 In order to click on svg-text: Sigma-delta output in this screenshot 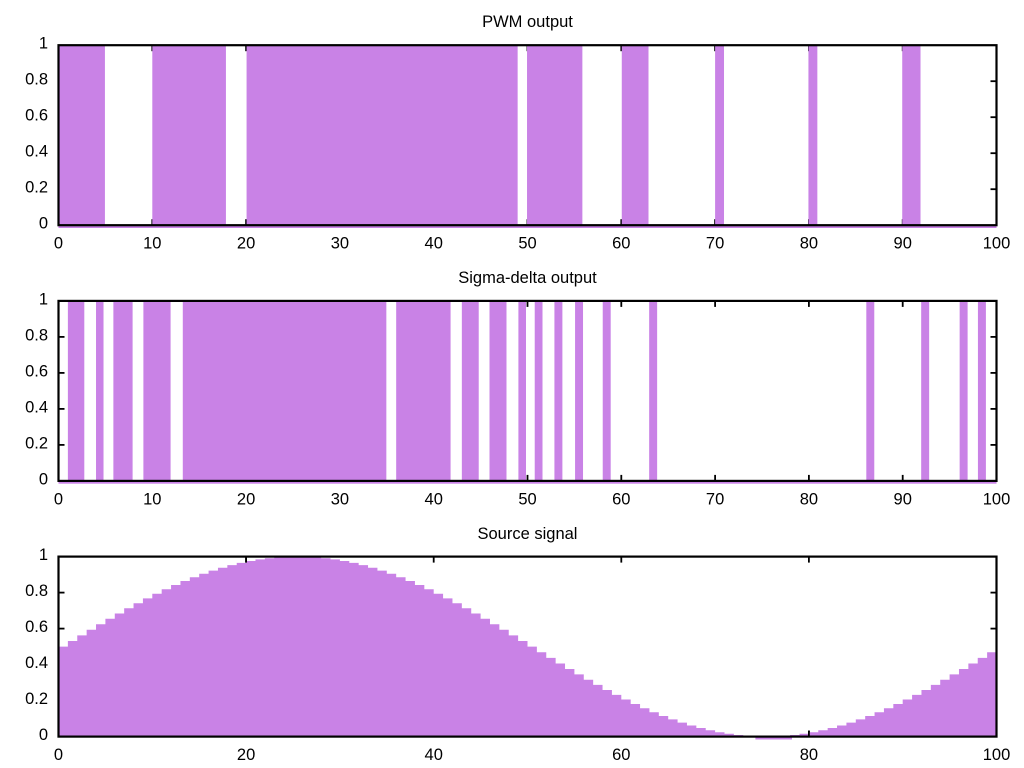, I will do `click(527, 278)`.